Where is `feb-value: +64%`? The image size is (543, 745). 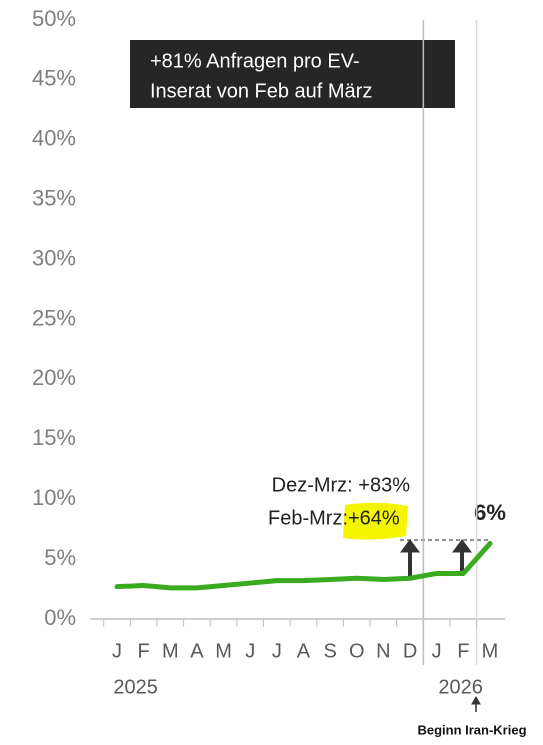 feb-value: +64% is located at coordinates (374, 518).